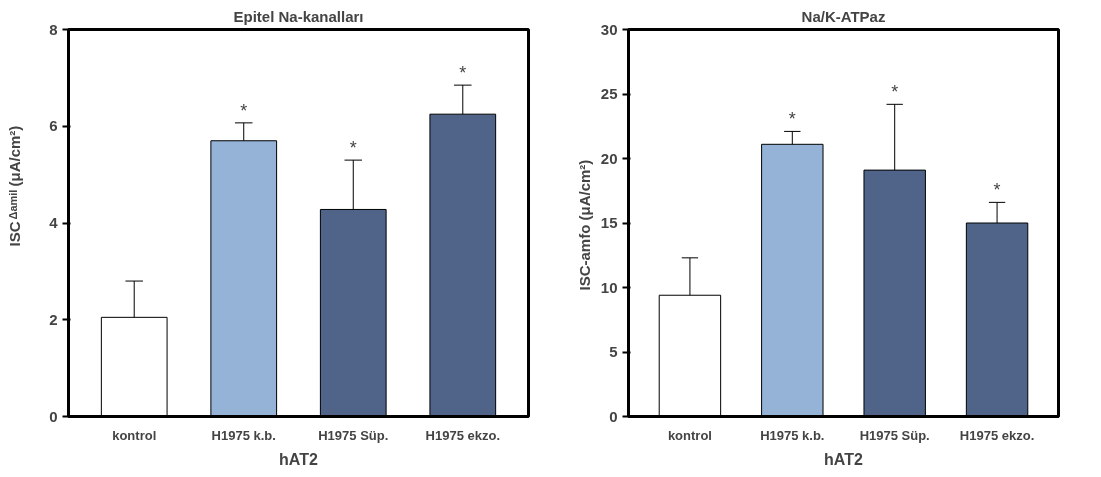 This screenshot has height=477, width=1101. What do you see at coordinates (53, 29) in the screenshot?
I see `y-tick-label: 8` at bounding box center [53, 29].